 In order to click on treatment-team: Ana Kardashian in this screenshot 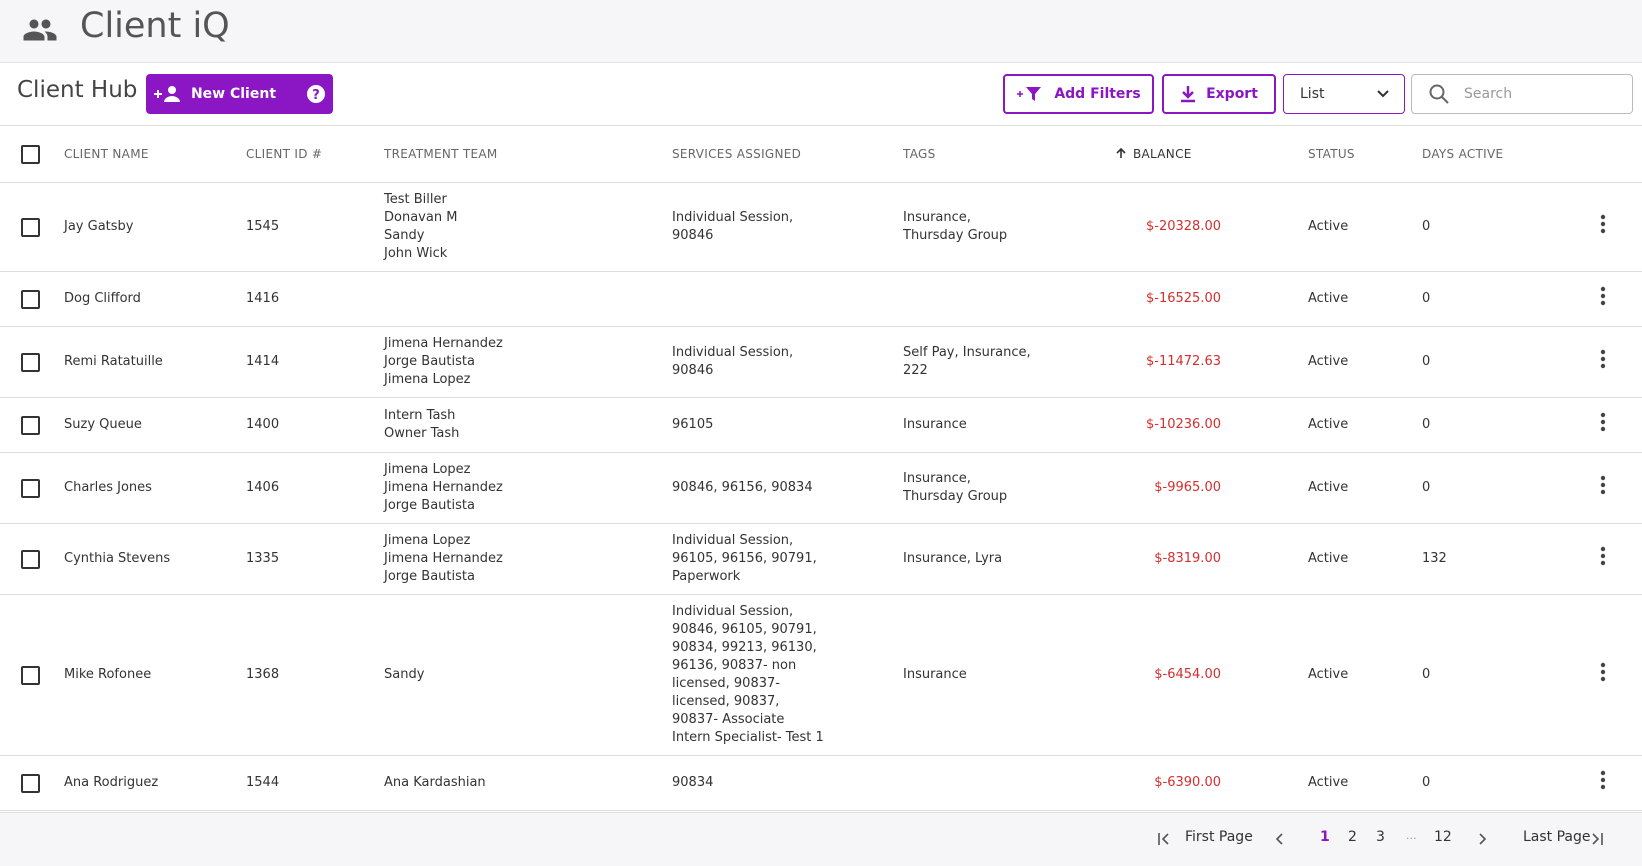, I will do `click(528, 783)`.